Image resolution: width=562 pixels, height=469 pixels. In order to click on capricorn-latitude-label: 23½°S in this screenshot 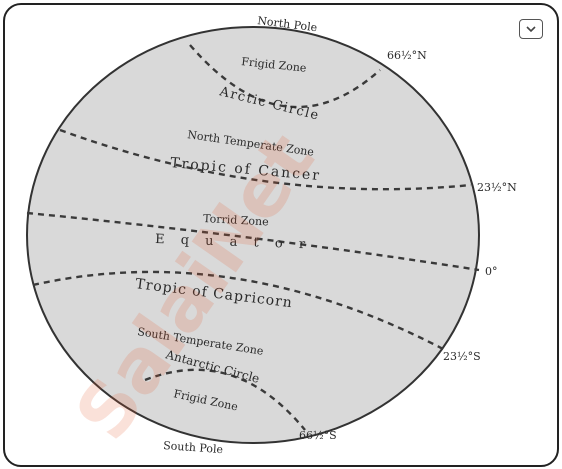, I will do `click(462, 356)`.